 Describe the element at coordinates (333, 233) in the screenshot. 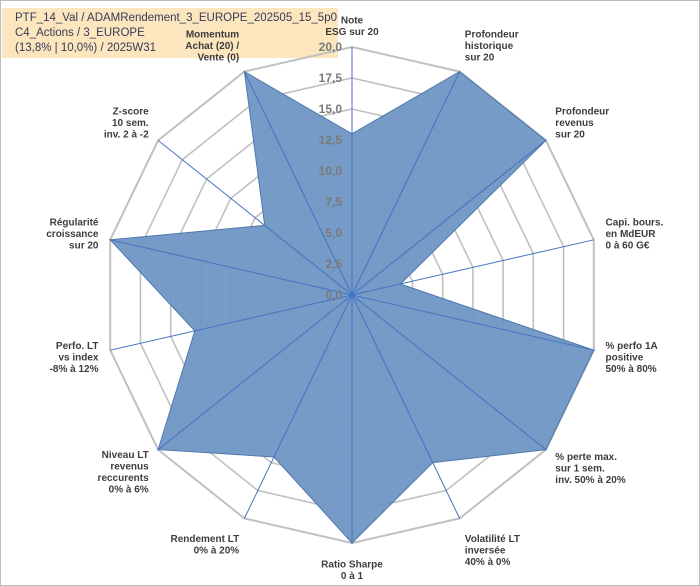

I see `tick-label: 5,0` at that location.